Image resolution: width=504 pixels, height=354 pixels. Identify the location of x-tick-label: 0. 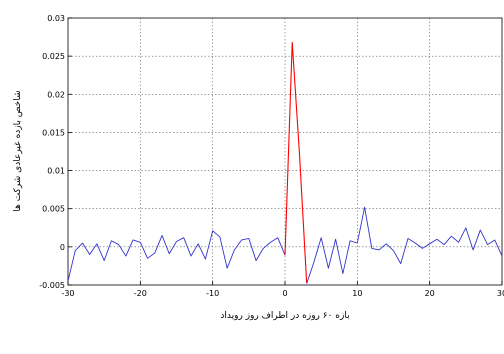
(284, 293).